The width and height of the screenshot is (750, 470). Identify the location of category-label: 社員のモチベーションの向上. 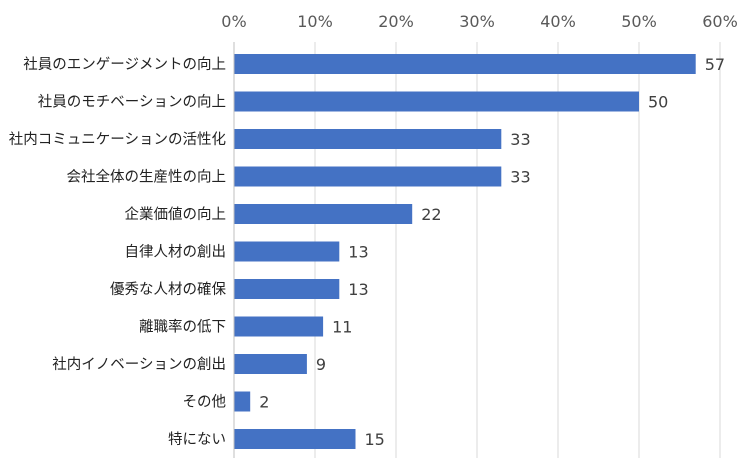
(132, 102).